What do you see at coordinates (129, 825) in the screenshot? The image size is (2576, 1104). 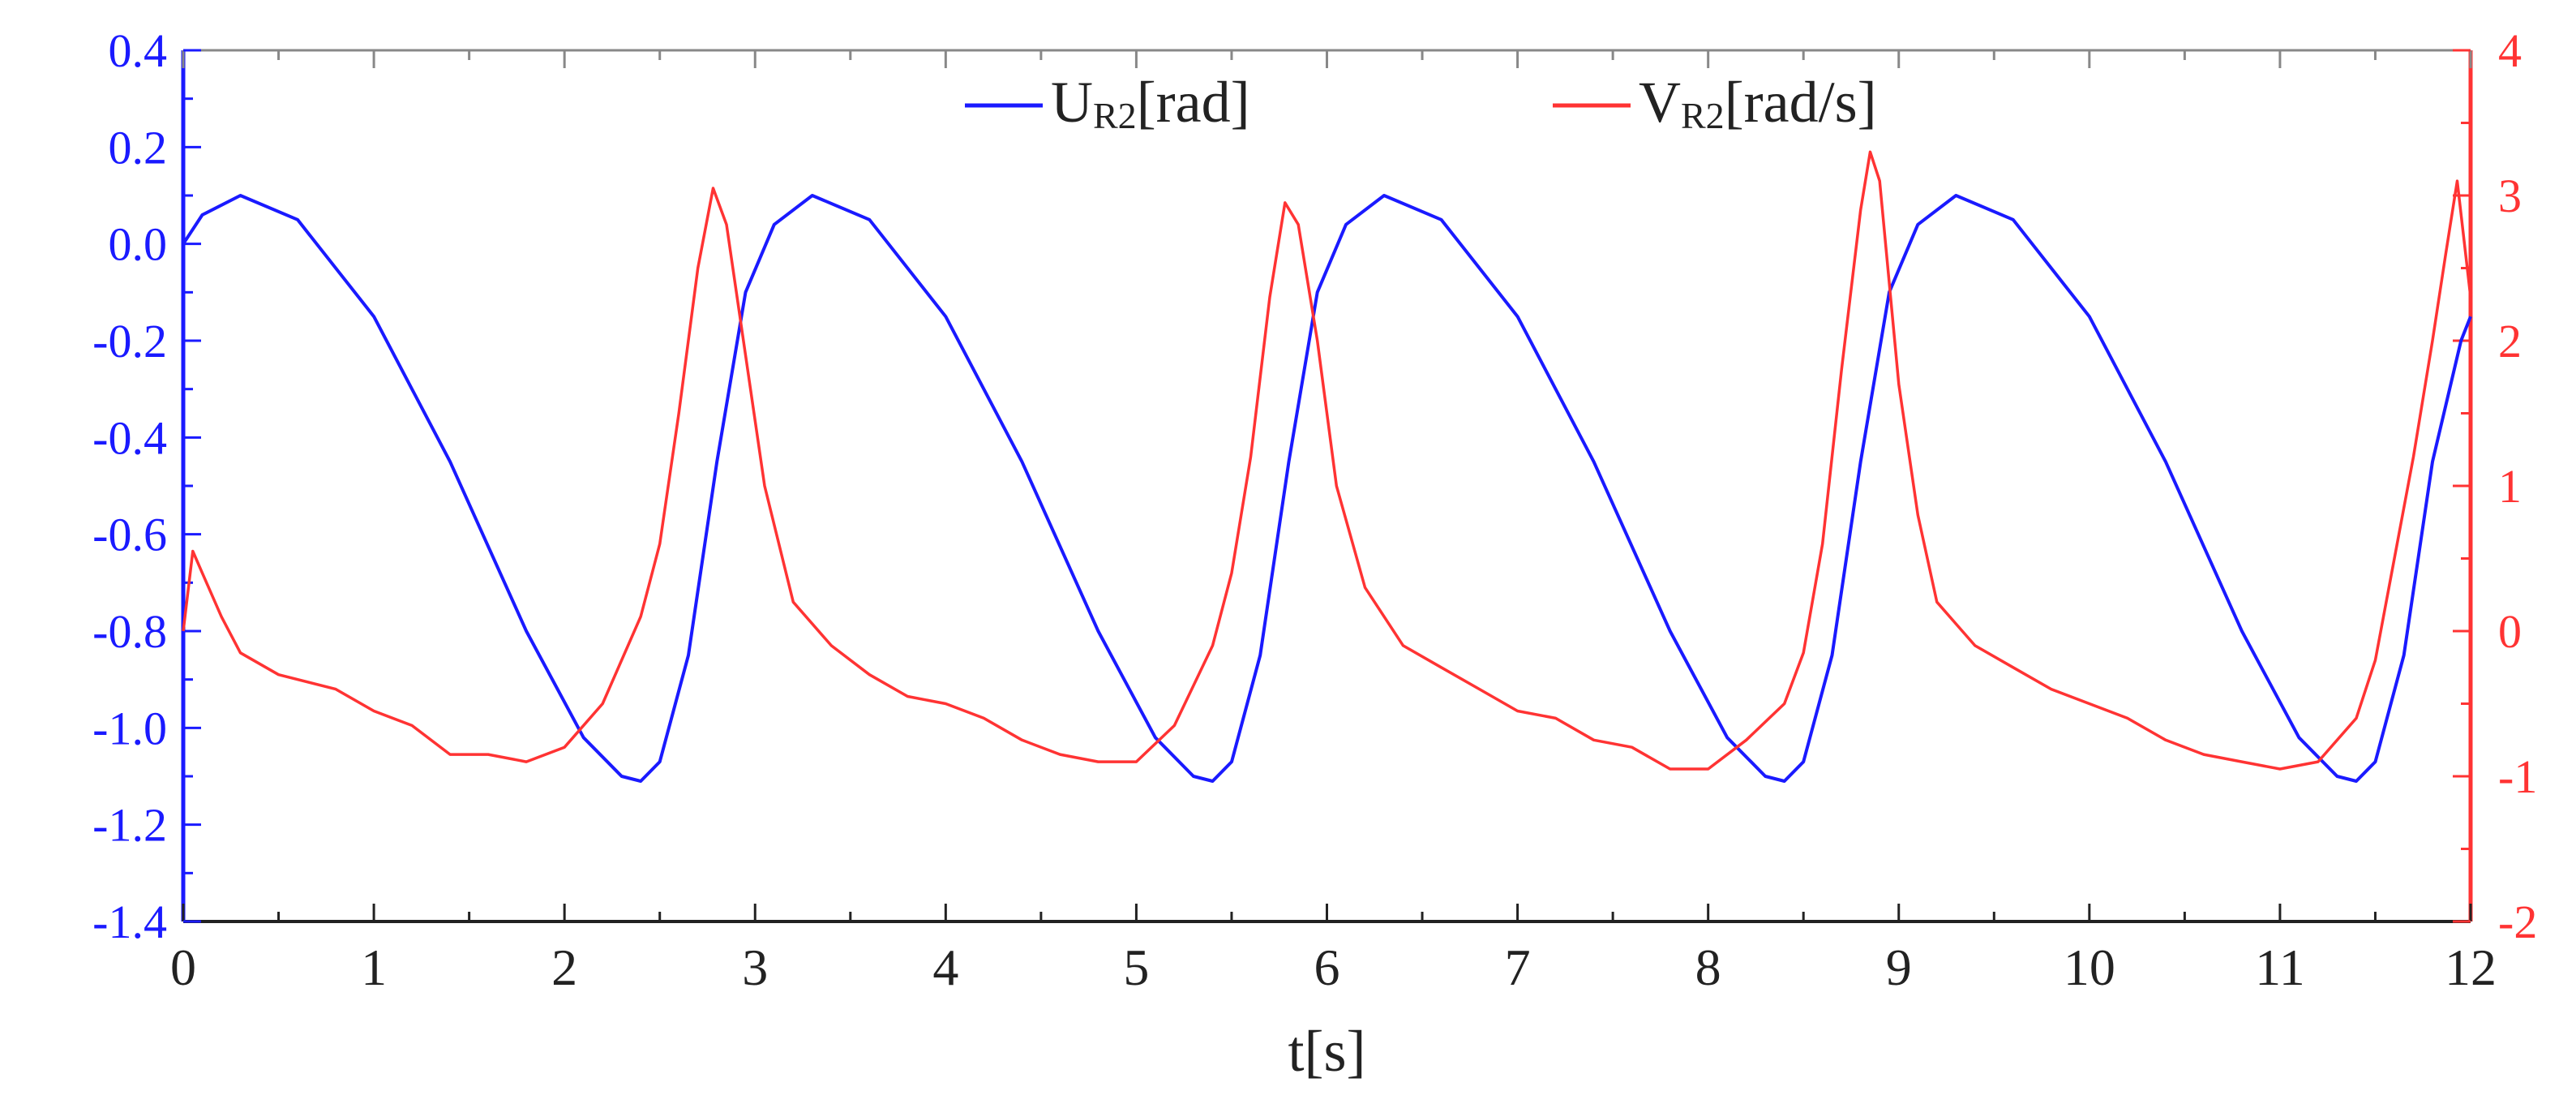 I see `left-y-tick-label: -1.2` at bounding box center [129, 825].